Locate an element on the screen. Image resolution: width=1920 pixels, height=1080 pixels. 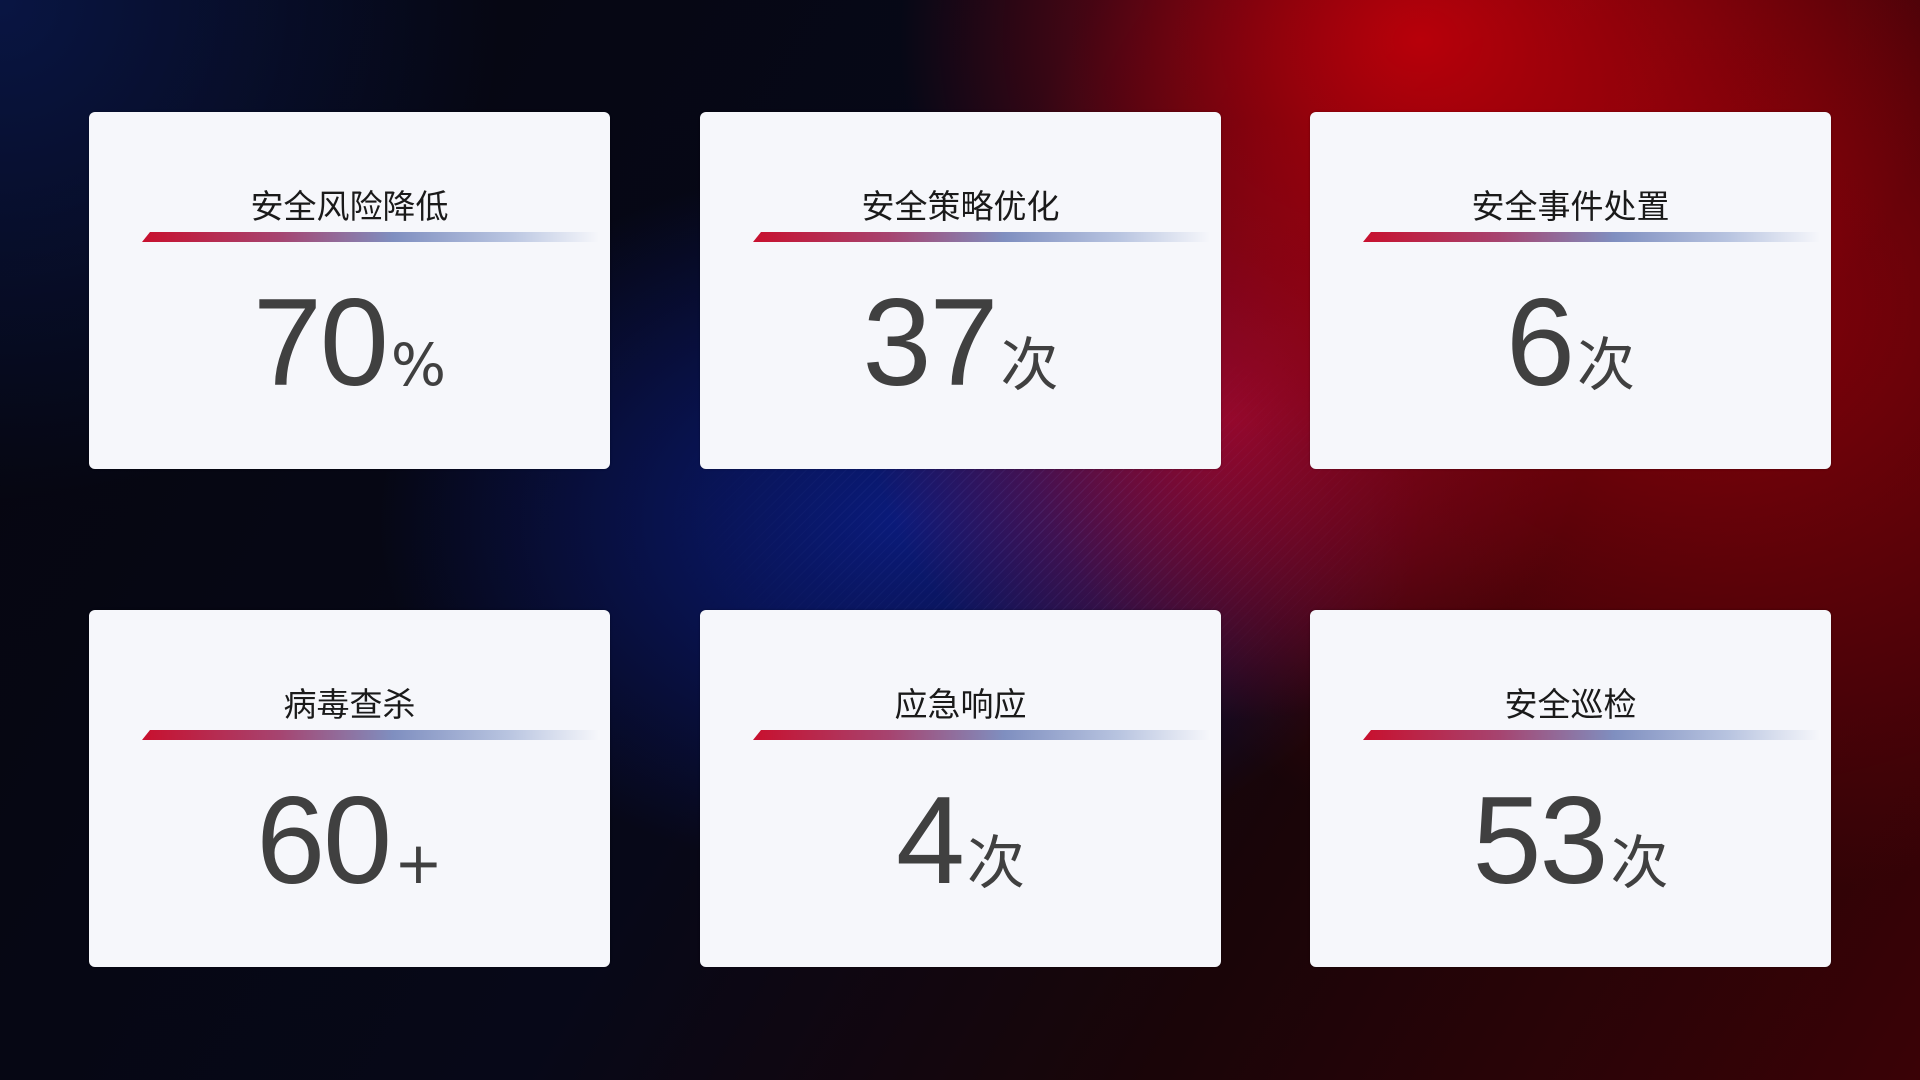
card-value: 37次 is located at coordinates (960, 343).